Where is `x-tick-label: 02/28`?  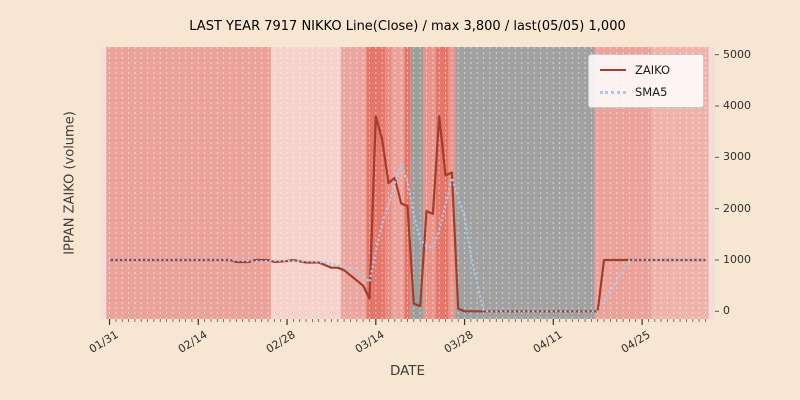 x-tick-label: 02/28 is located at coordinates (281, 342).